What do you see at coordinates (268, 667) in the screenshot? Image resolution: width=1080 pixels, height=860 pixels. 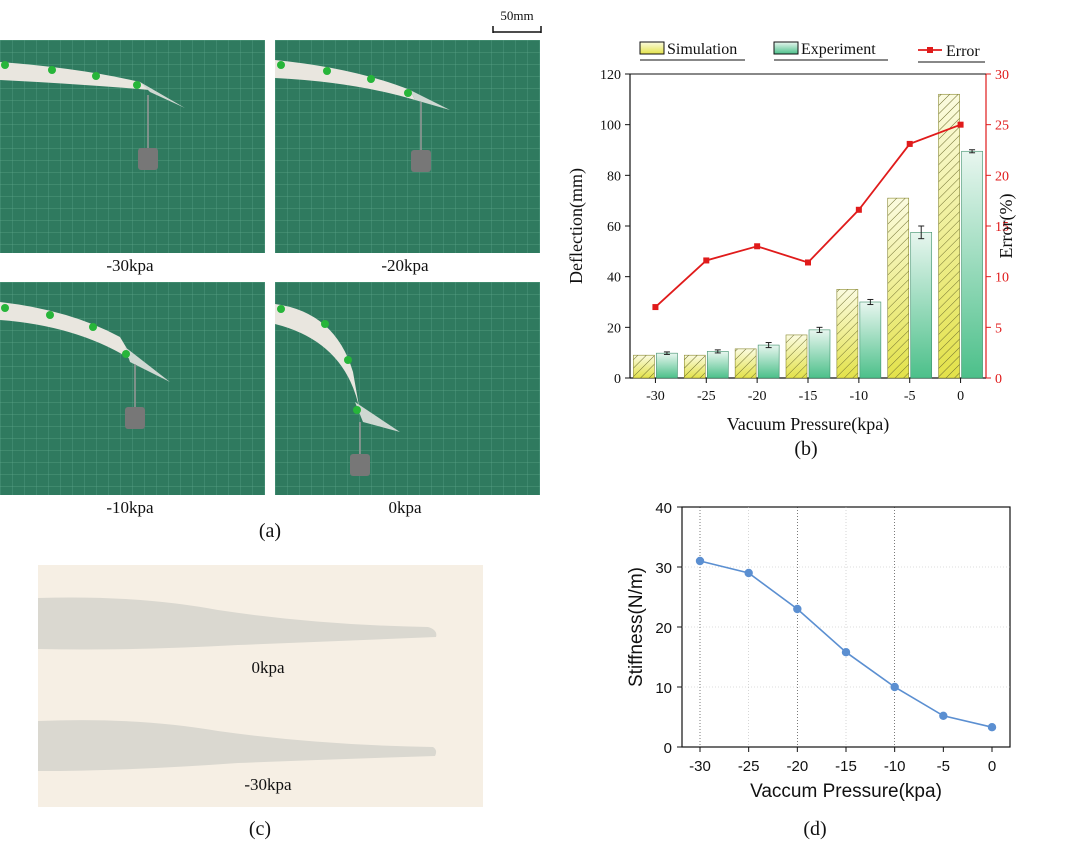 I see `tube-label: 0kpa` at bounding box center [268, 667].